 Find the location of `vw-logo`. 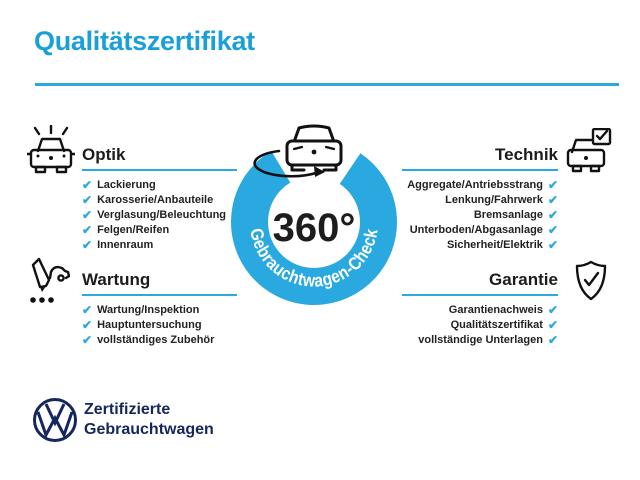

vw-logo is located at coordinates (55, 420).